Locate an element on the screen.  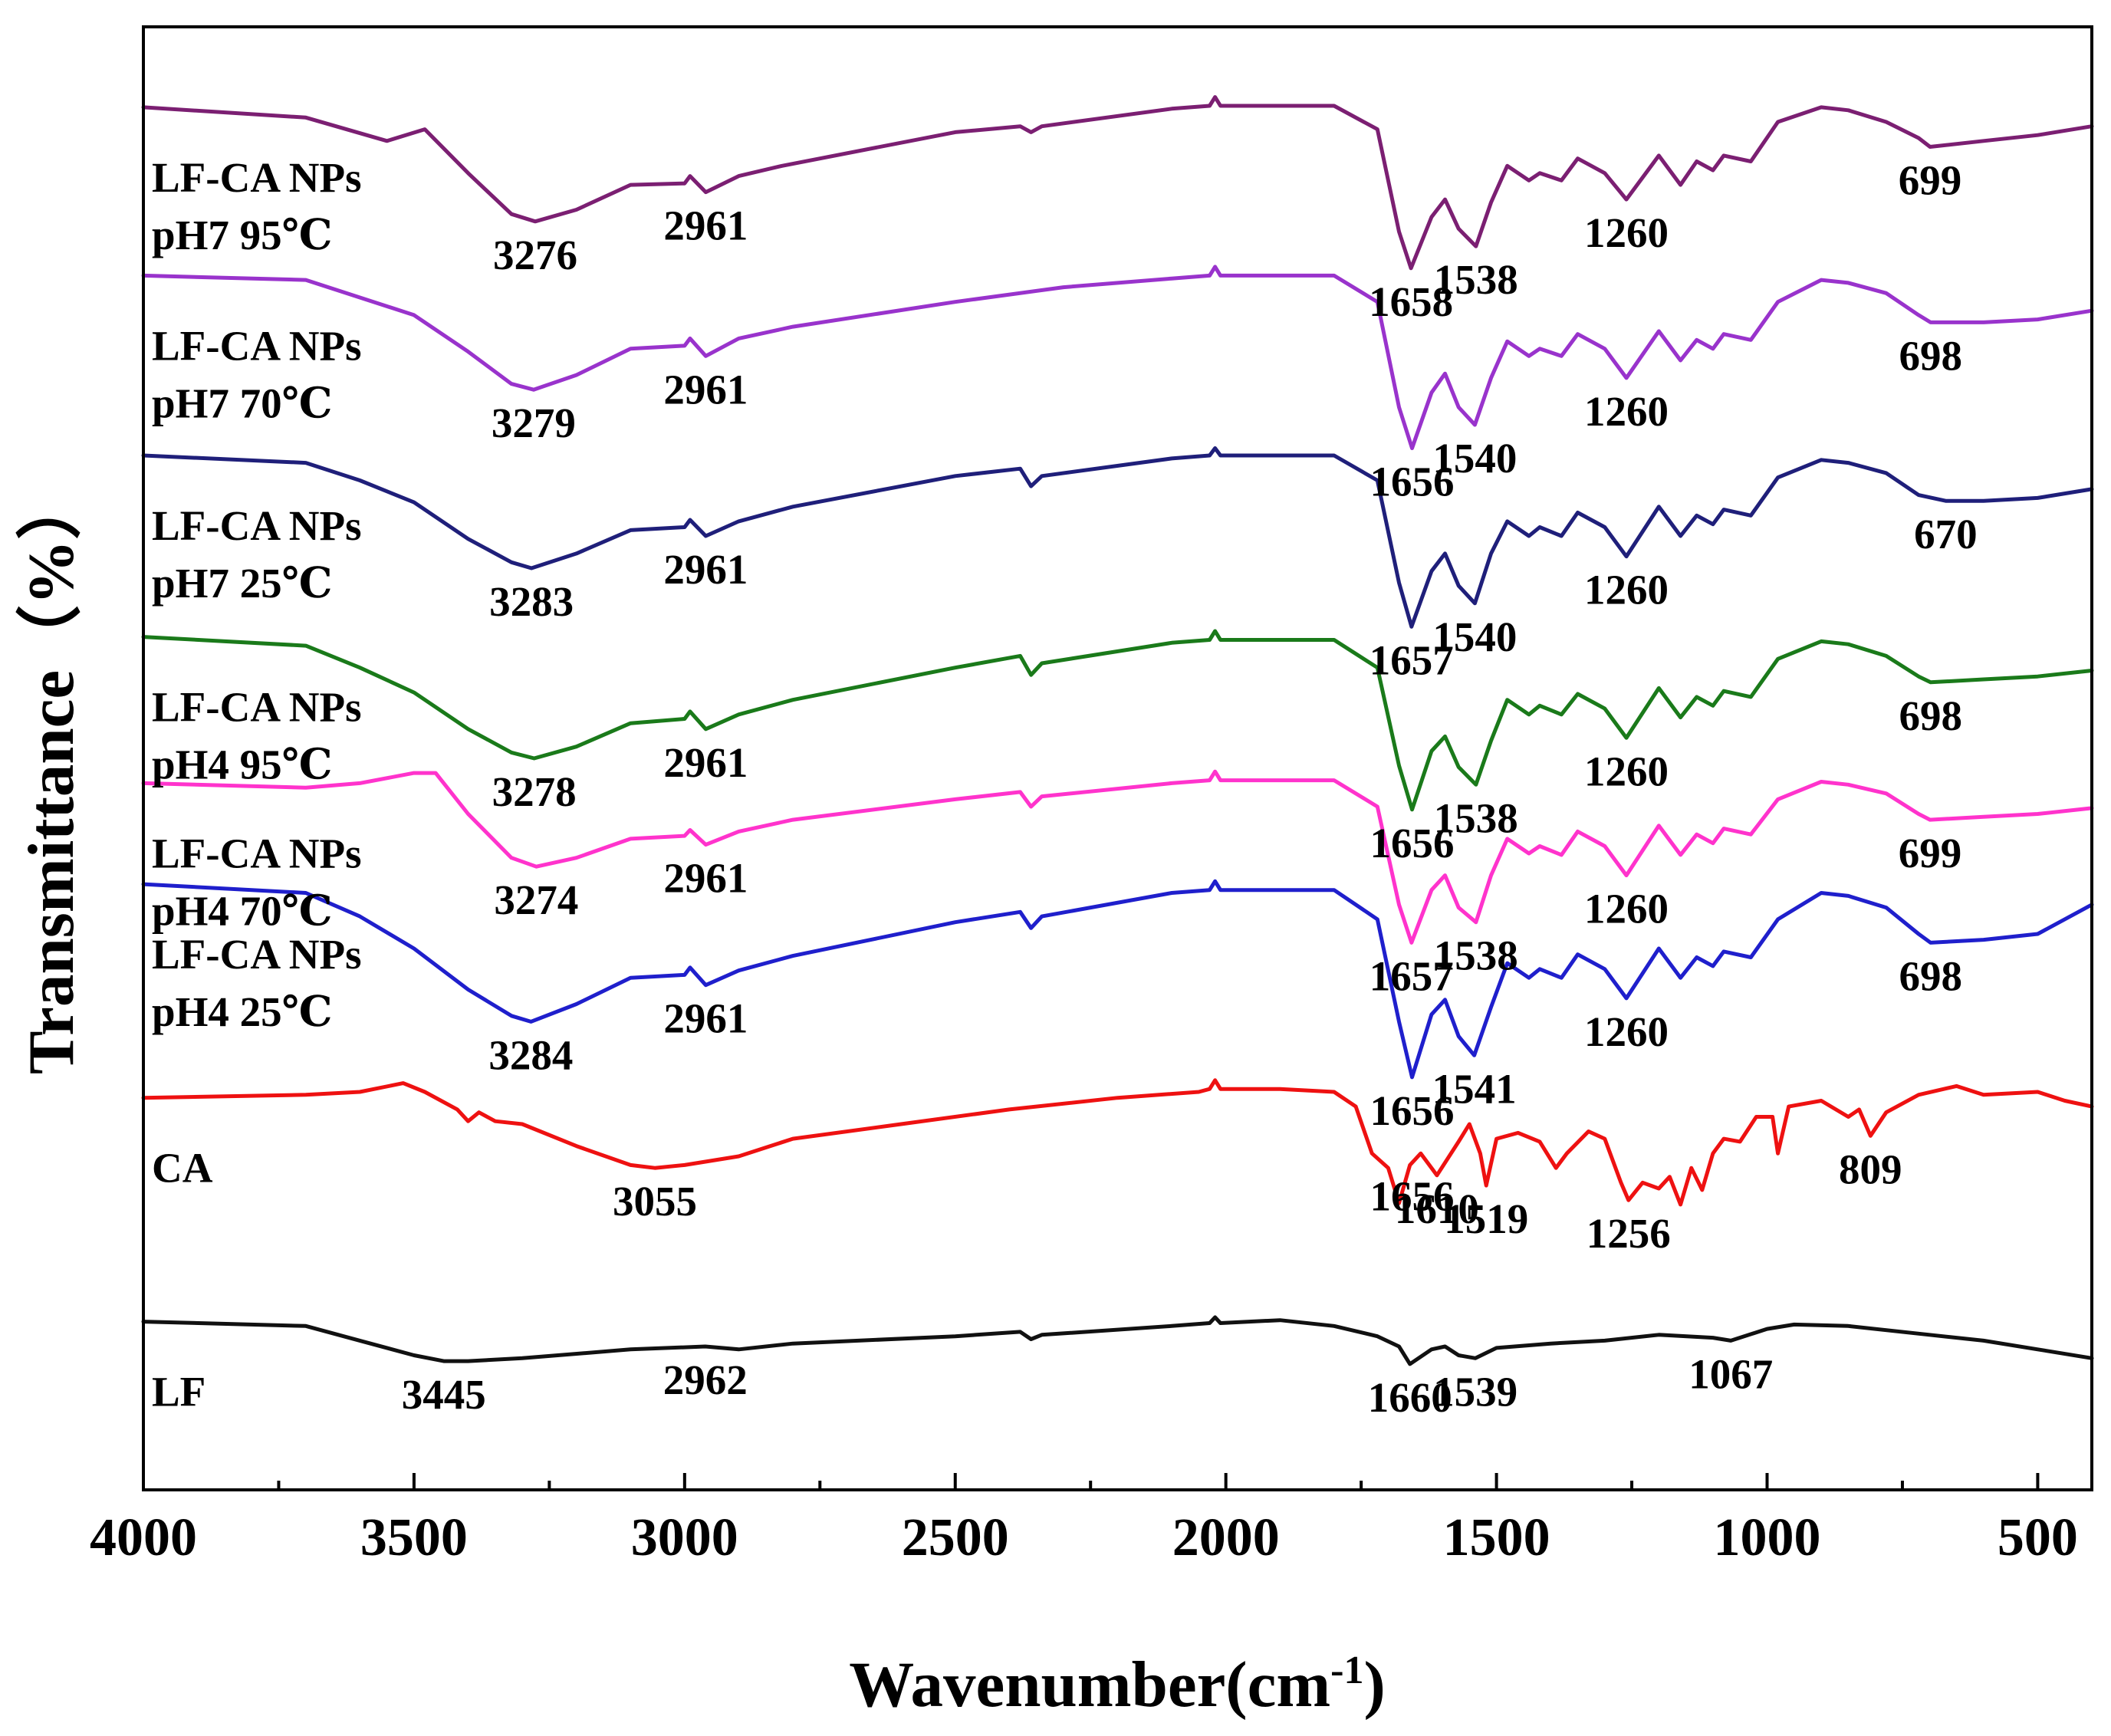
series-label-6: LF-CA NPs is located at coordinates (256, 955).